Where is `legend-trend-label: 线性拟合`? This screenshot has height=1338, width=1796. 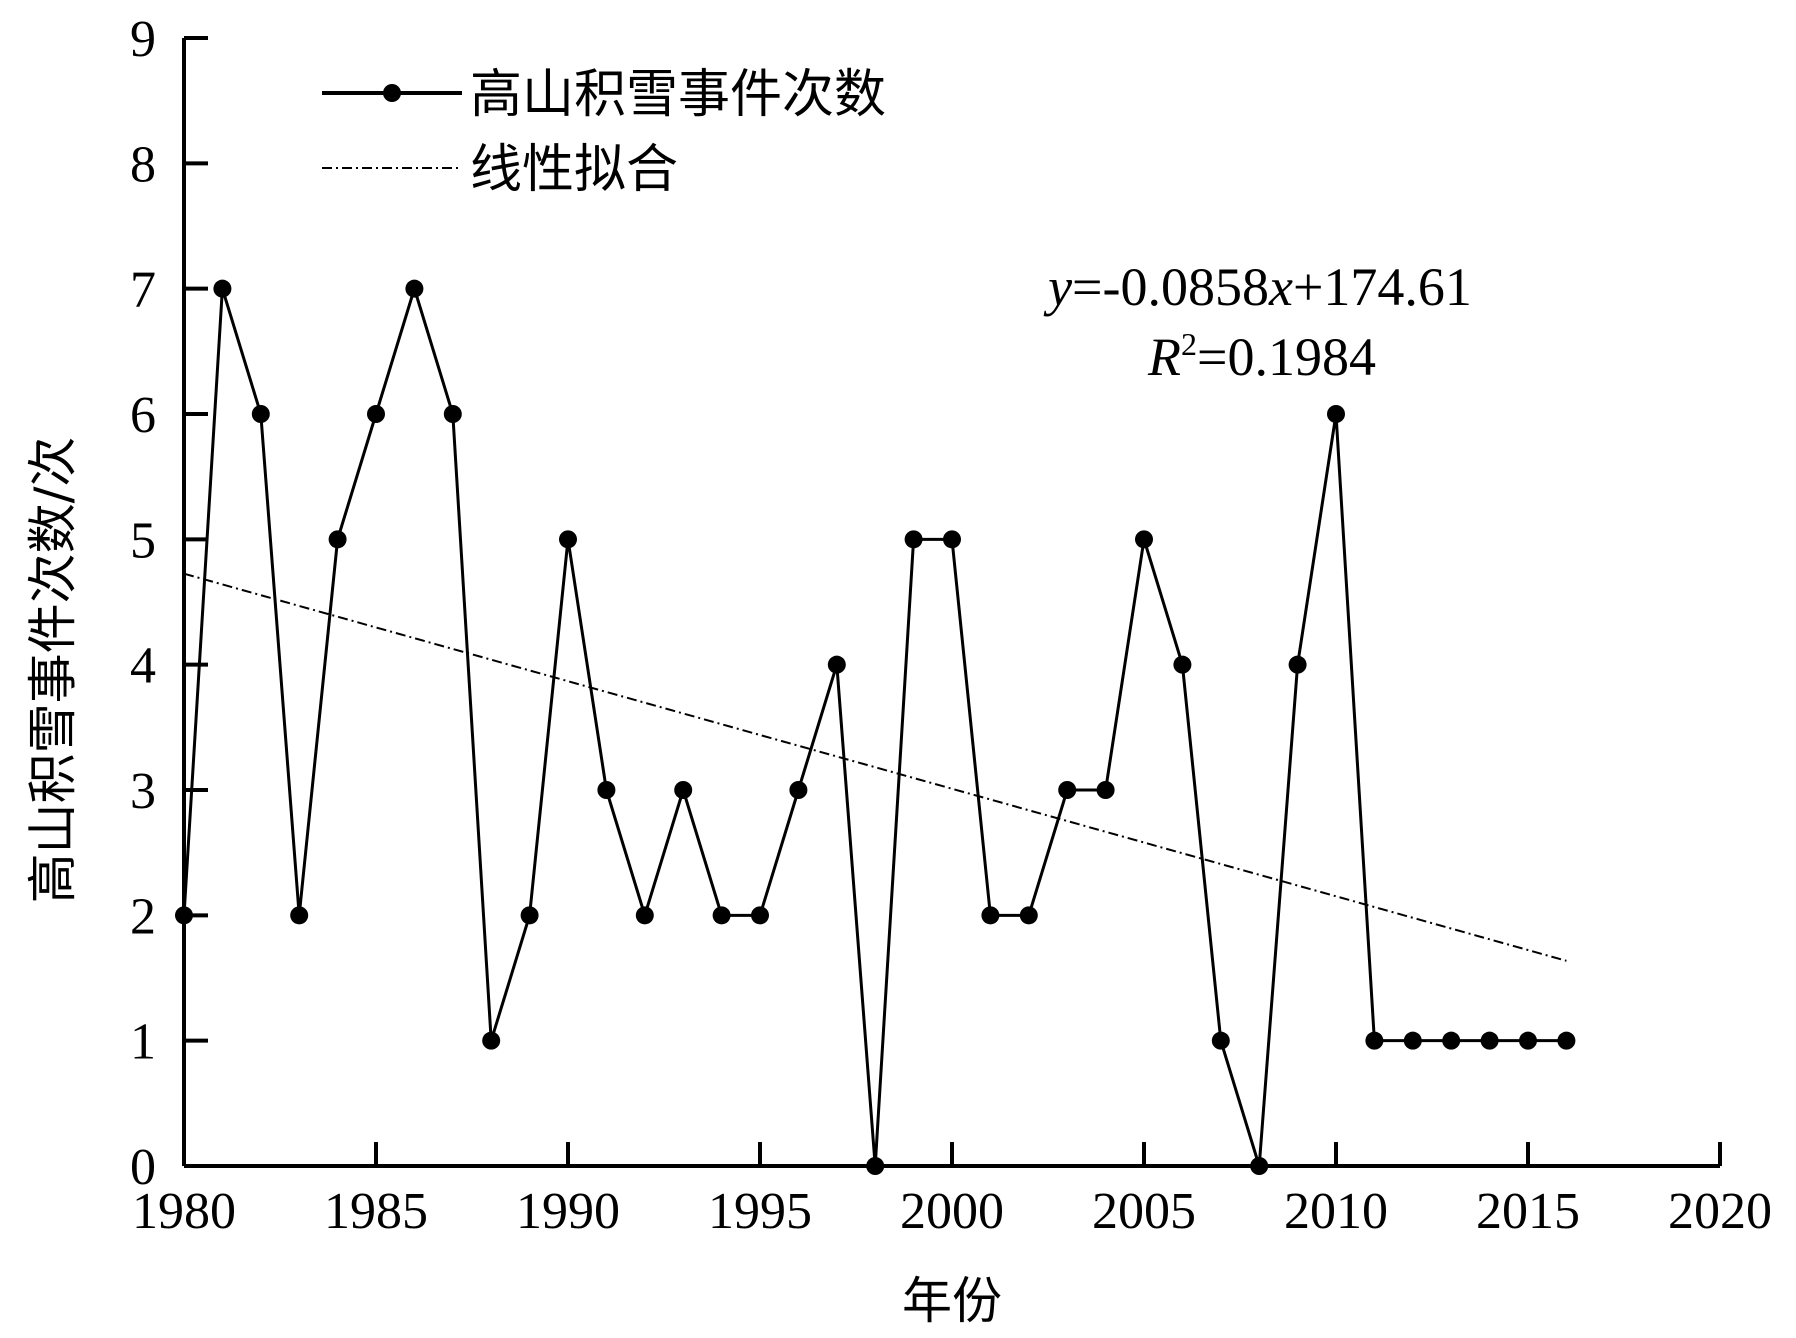 legend-trend-label: 线性拟合 is located at coordinates (574, 170).